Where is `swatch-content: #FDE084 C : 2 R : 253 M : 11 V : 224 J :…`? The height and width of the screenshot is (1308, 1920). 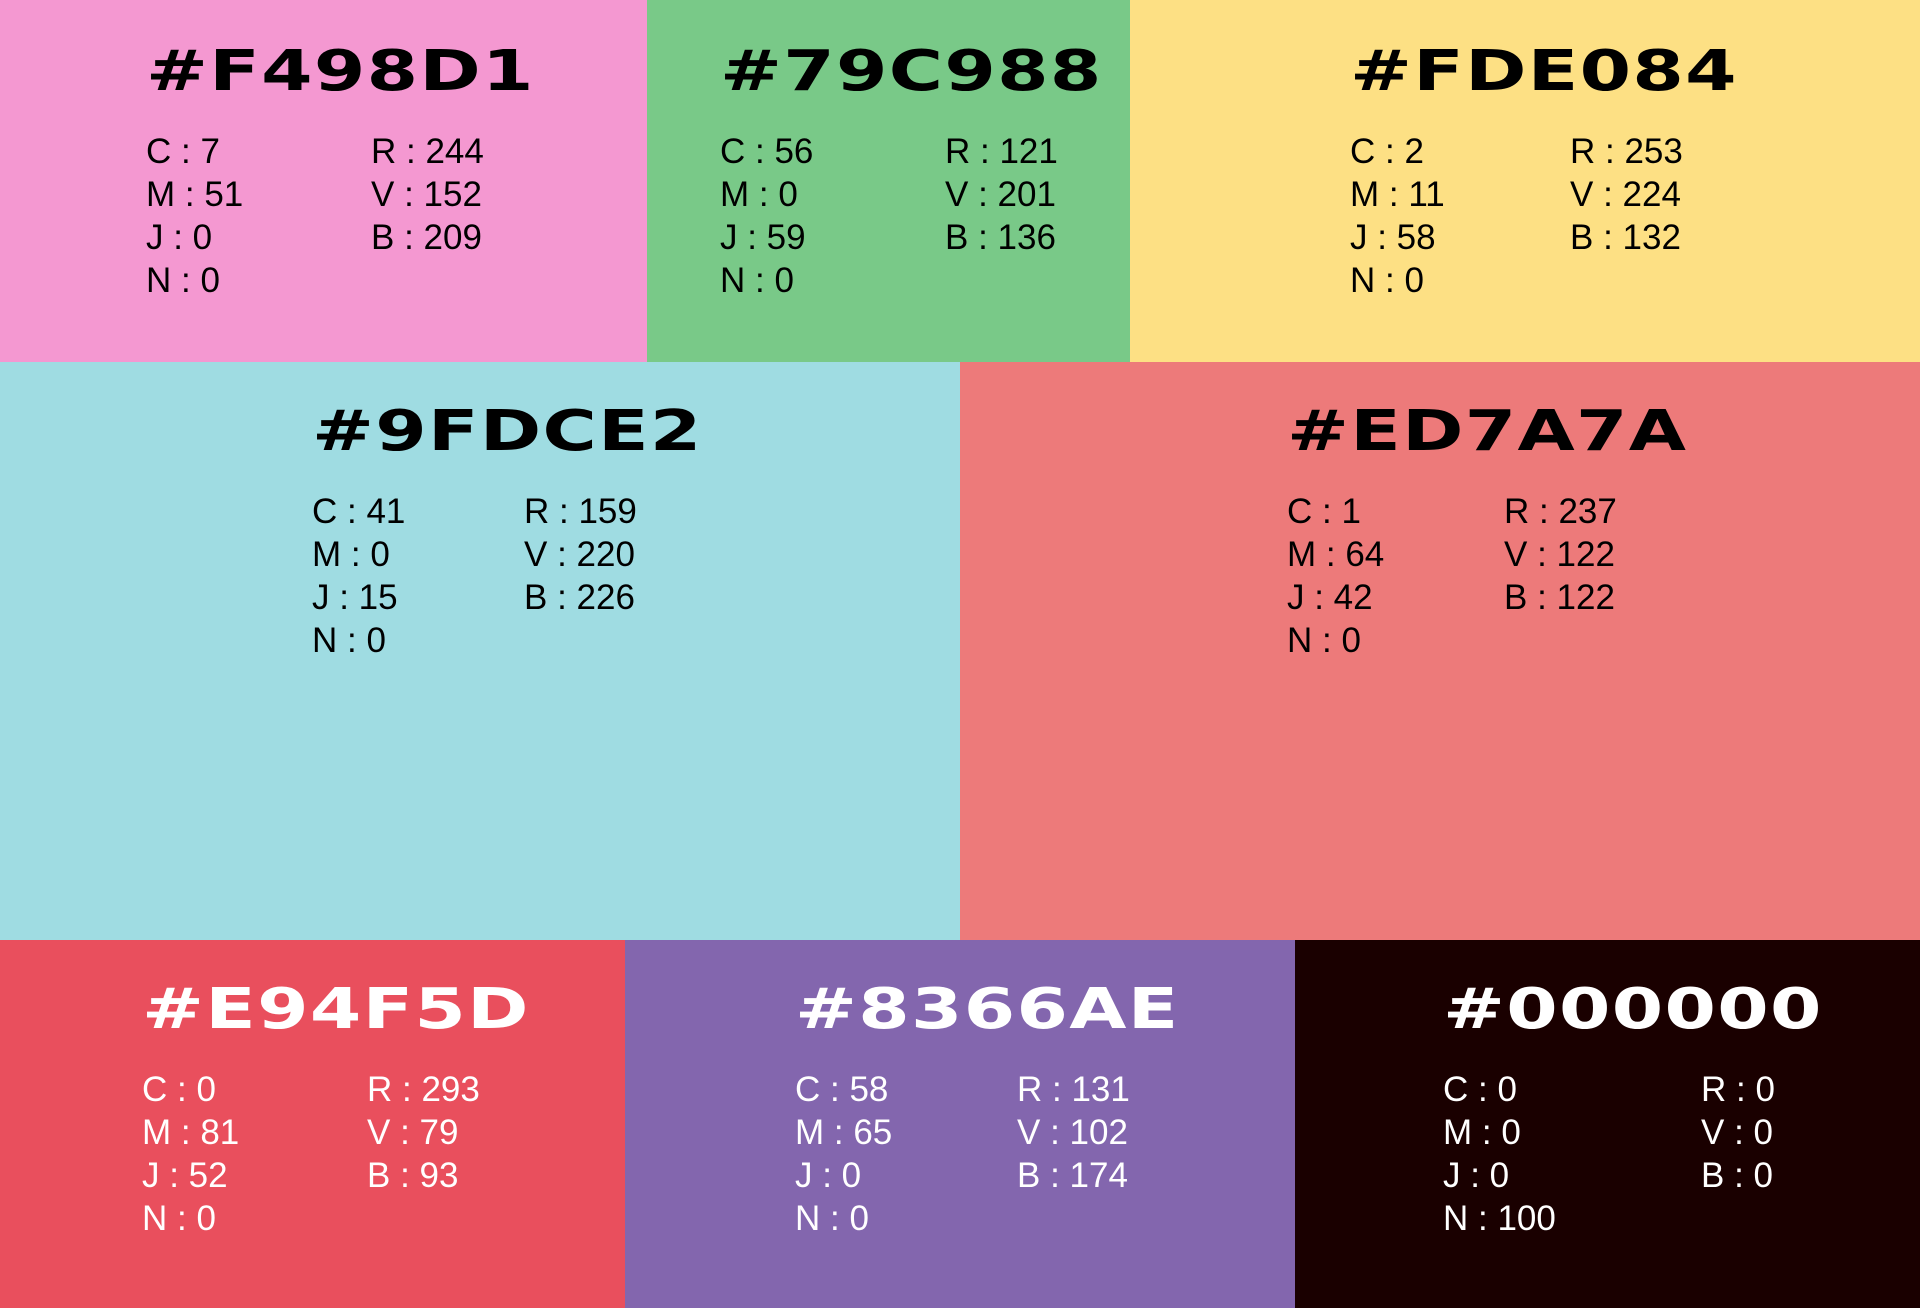 swatch-content: #FDE084 C : 2 R : 253 M : 11 V : 224 J :… is located at coordinates (1543, 172).